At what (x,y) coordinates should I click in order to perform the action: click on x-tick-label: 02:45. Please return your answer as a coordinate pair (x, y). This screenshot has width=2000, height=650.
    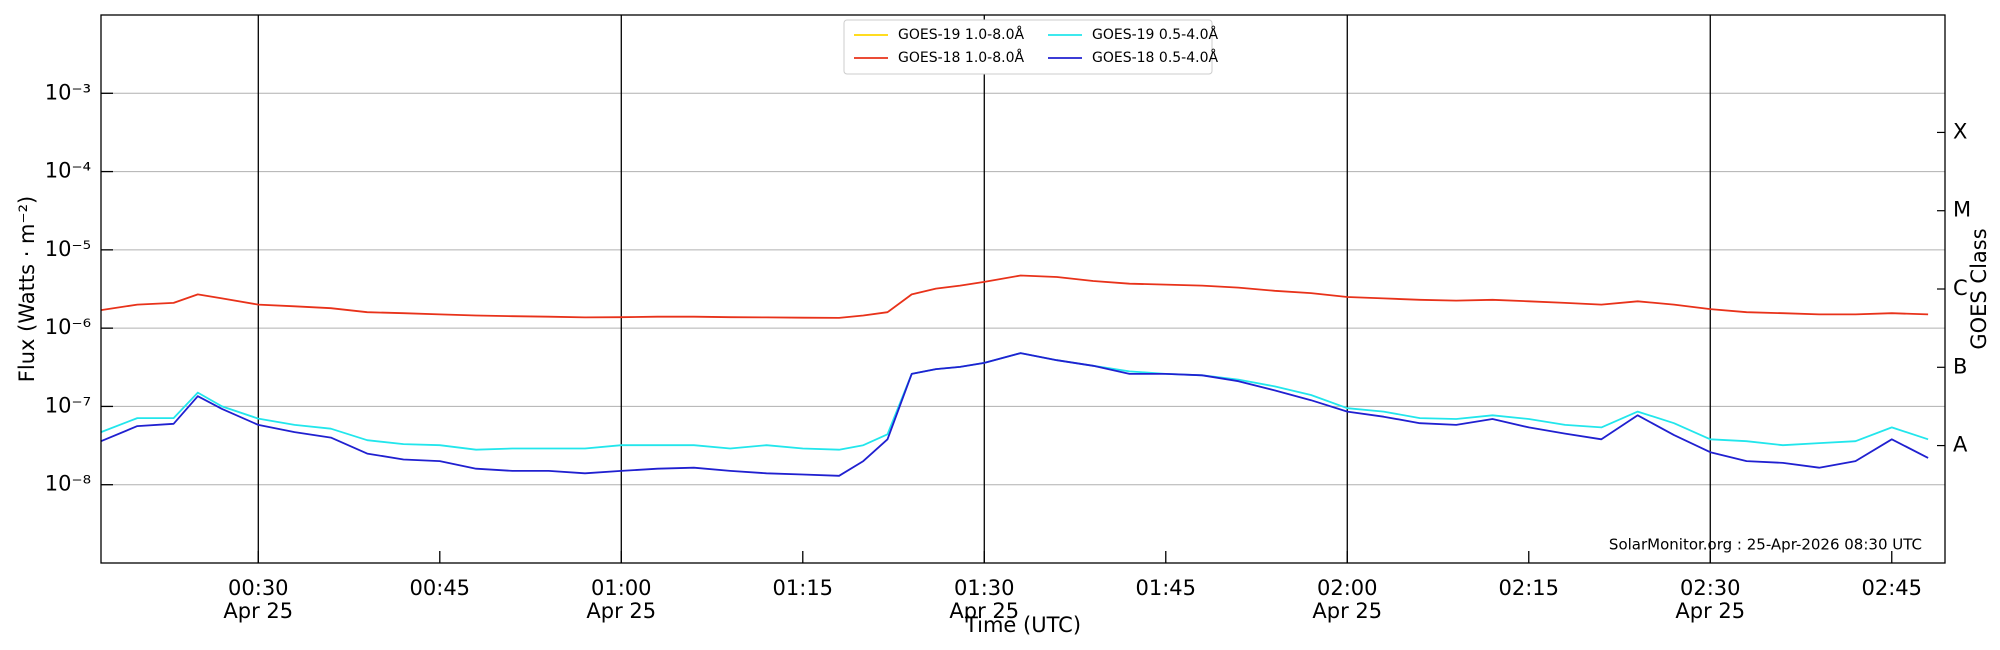
    Looking at the image, I should click on (1891, 588).